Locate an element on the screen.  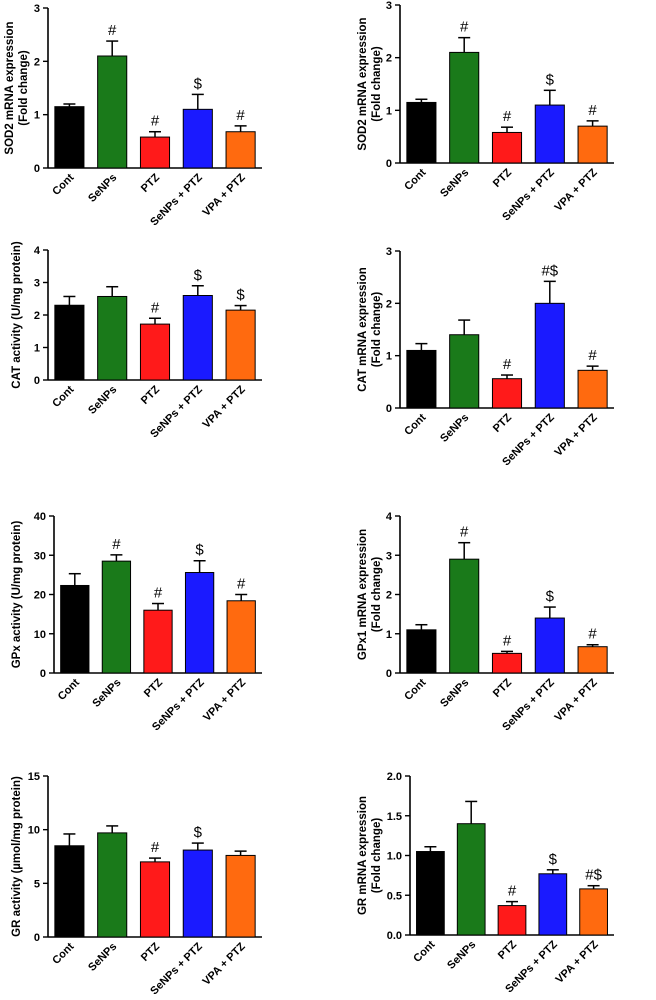
y-tick-label: 10 is located at coordinates (40, 635).